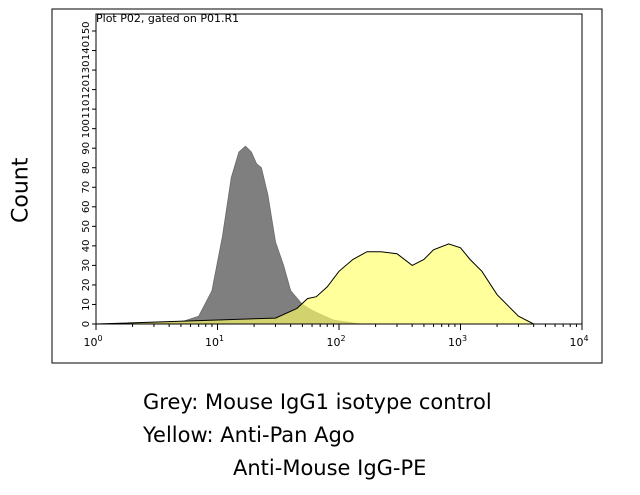 This screenshot has height=495, width=640. What do you see at coordinates (86, 89) in the screenshot?
I see `y-tick-label: 120` at bounding box center [86, 89].